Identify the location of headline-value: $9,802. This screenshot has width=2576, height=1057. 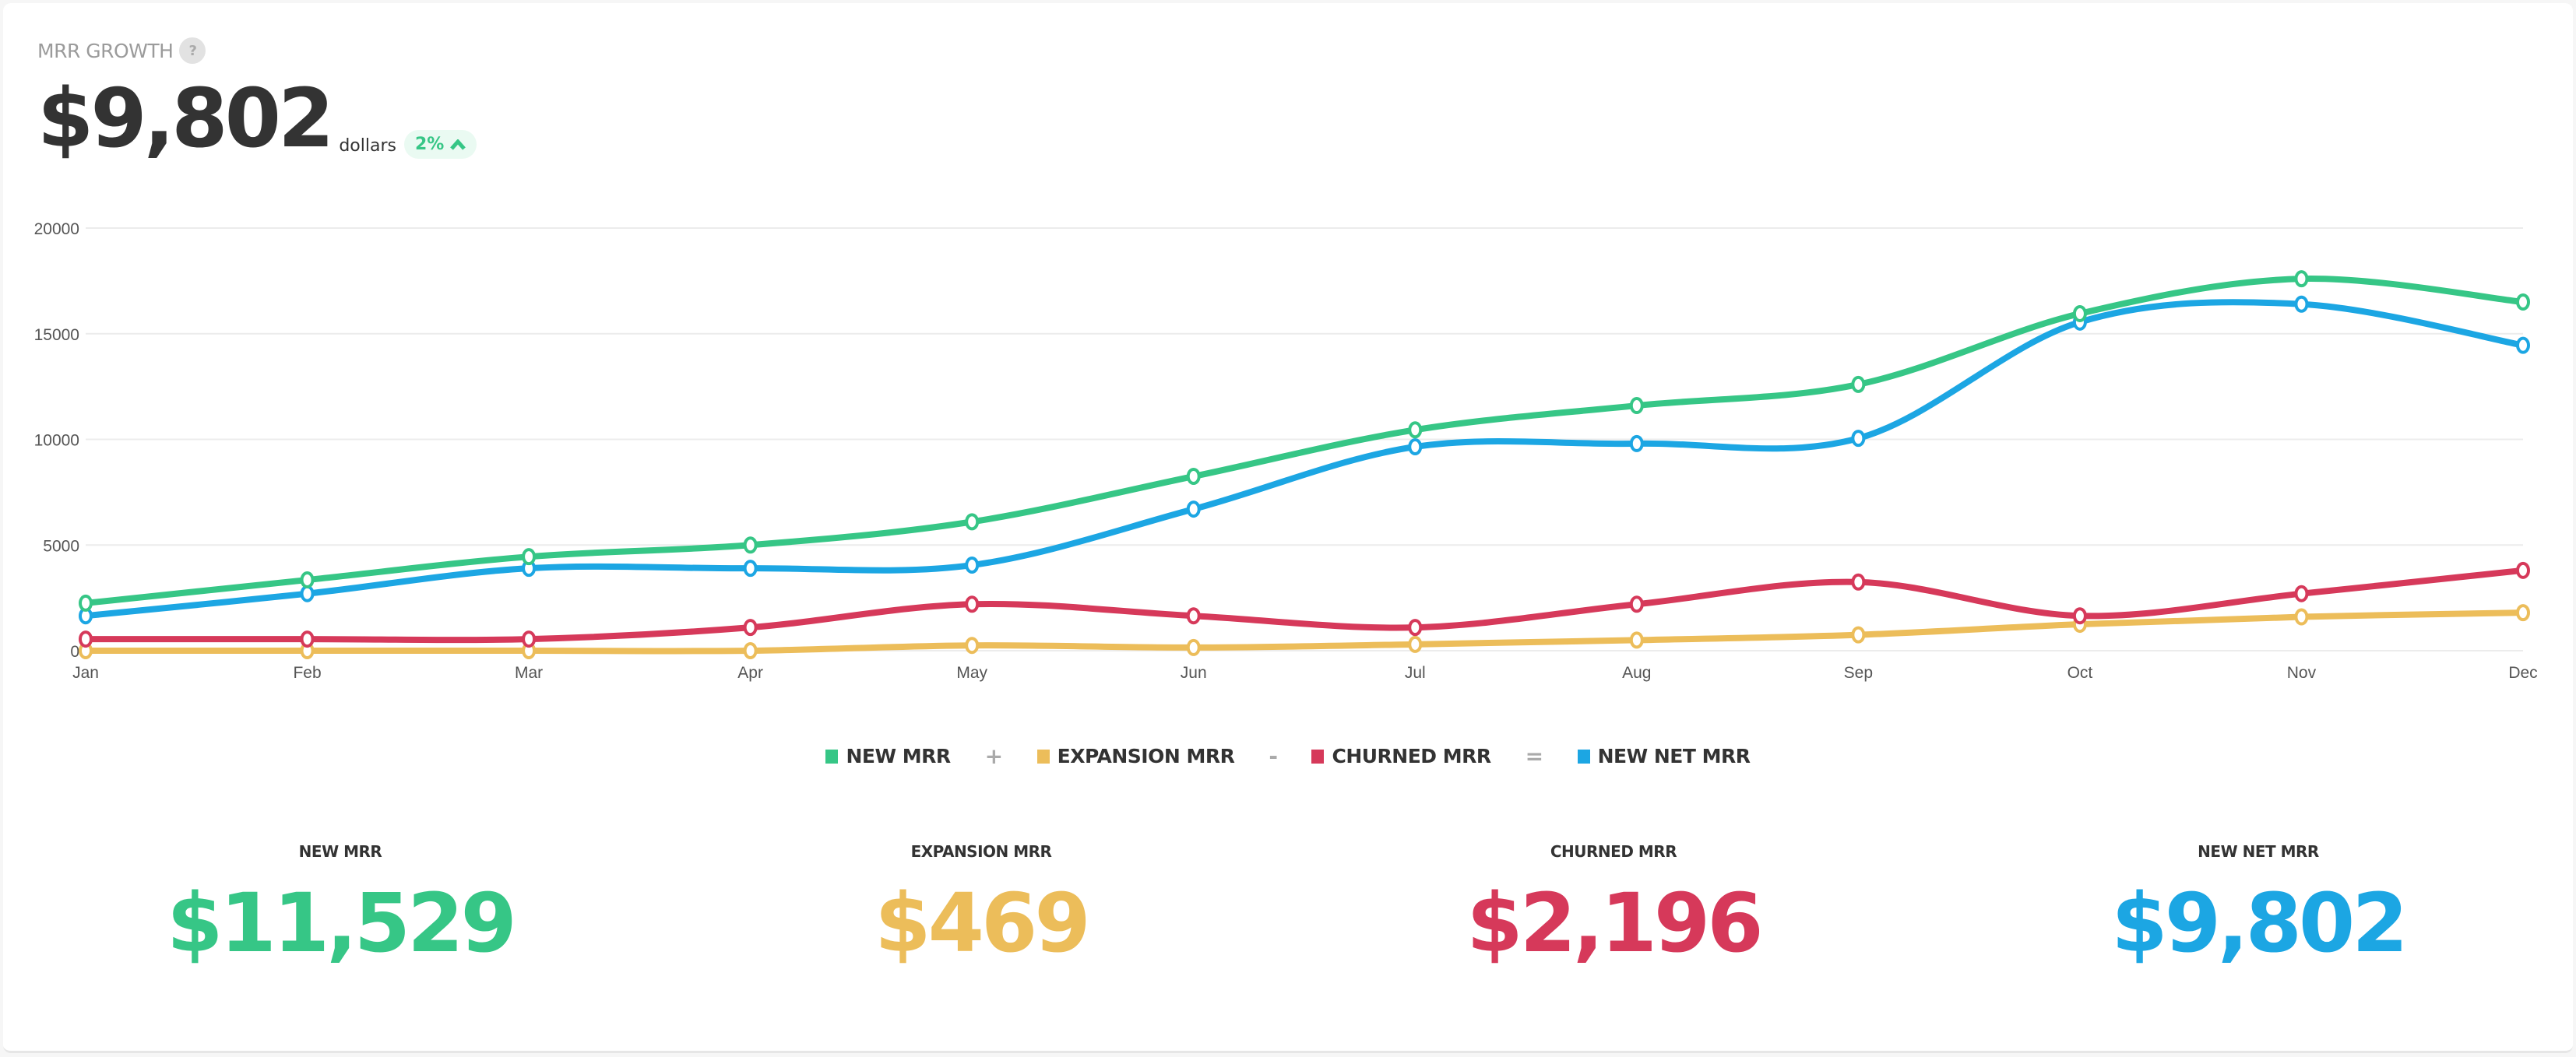
(185, 118).